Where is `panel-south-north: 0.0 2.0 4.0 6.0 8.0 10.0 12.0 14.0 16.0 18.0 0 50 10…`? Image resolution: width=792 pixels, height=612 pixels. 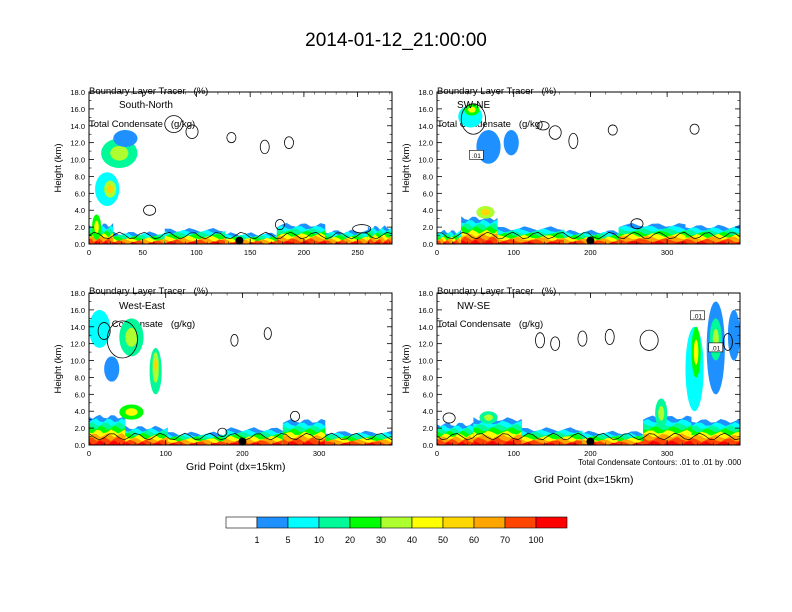 panel-south-north: 0.0 2.0 4.0 6.0 8.0 10.0 12.0 14.0 16.0 18.0 0 50 10… is located at coordinates (223, 172).